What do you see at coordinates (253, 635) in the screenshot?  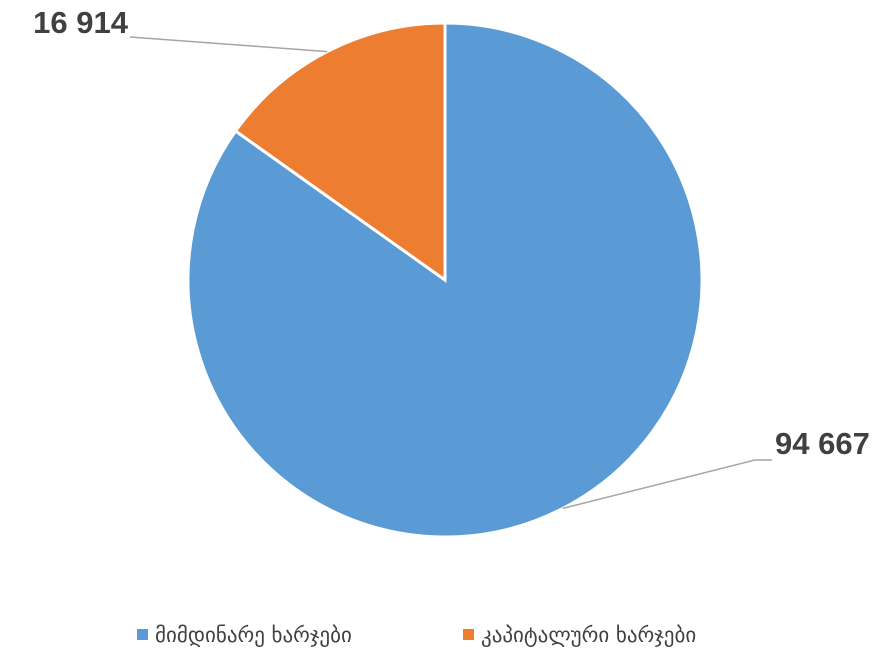 I see `legend-label: მიმდინარე ხარჯები` at bounding box center [253, 635].